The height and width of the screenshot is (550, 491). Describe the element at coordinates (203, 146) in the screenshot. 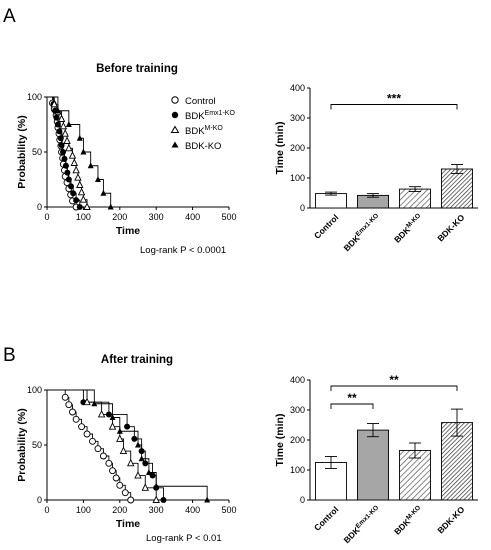

I see `svg-text: BDK-KO` at that location.